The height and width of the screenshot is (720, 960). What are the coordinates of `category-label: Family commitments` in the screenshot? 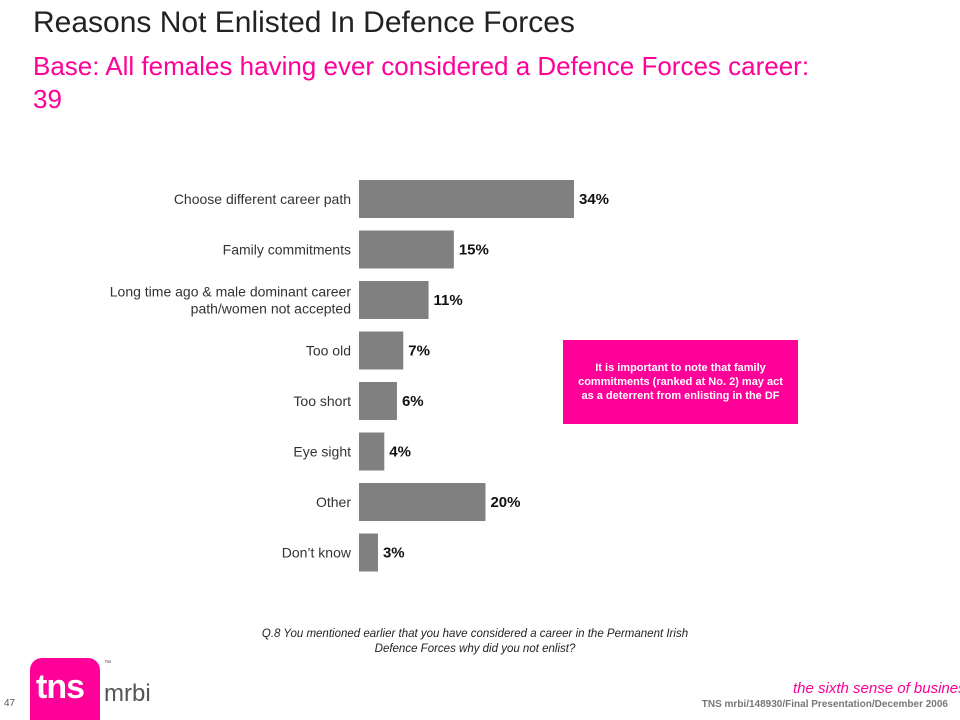 It's located at (287, 250).